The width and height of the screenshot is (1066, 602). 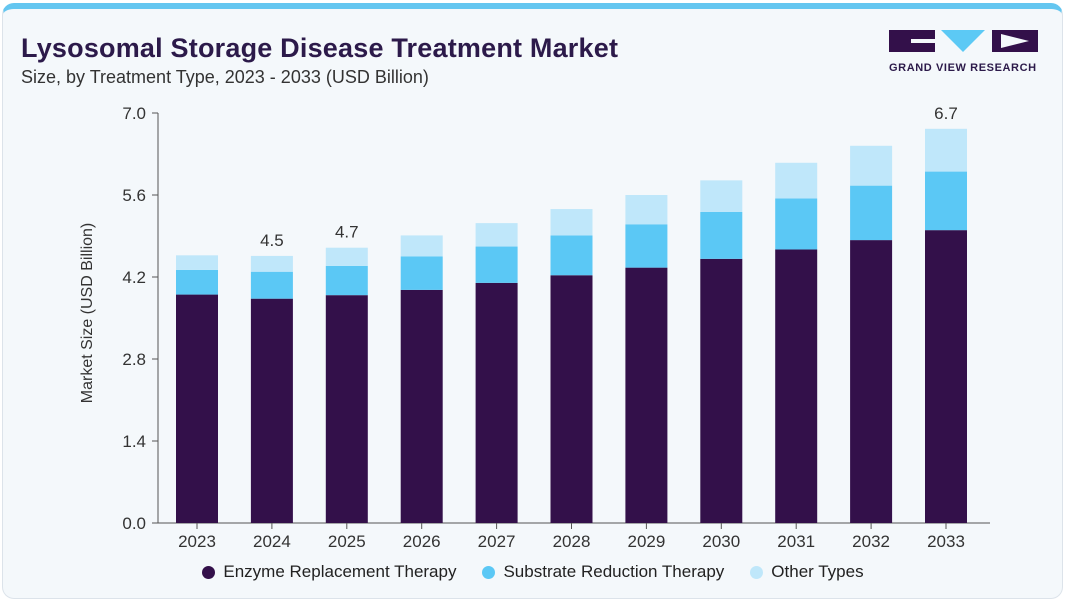 I want to click on grand-view-research-logo, so click(x=963, y=41).